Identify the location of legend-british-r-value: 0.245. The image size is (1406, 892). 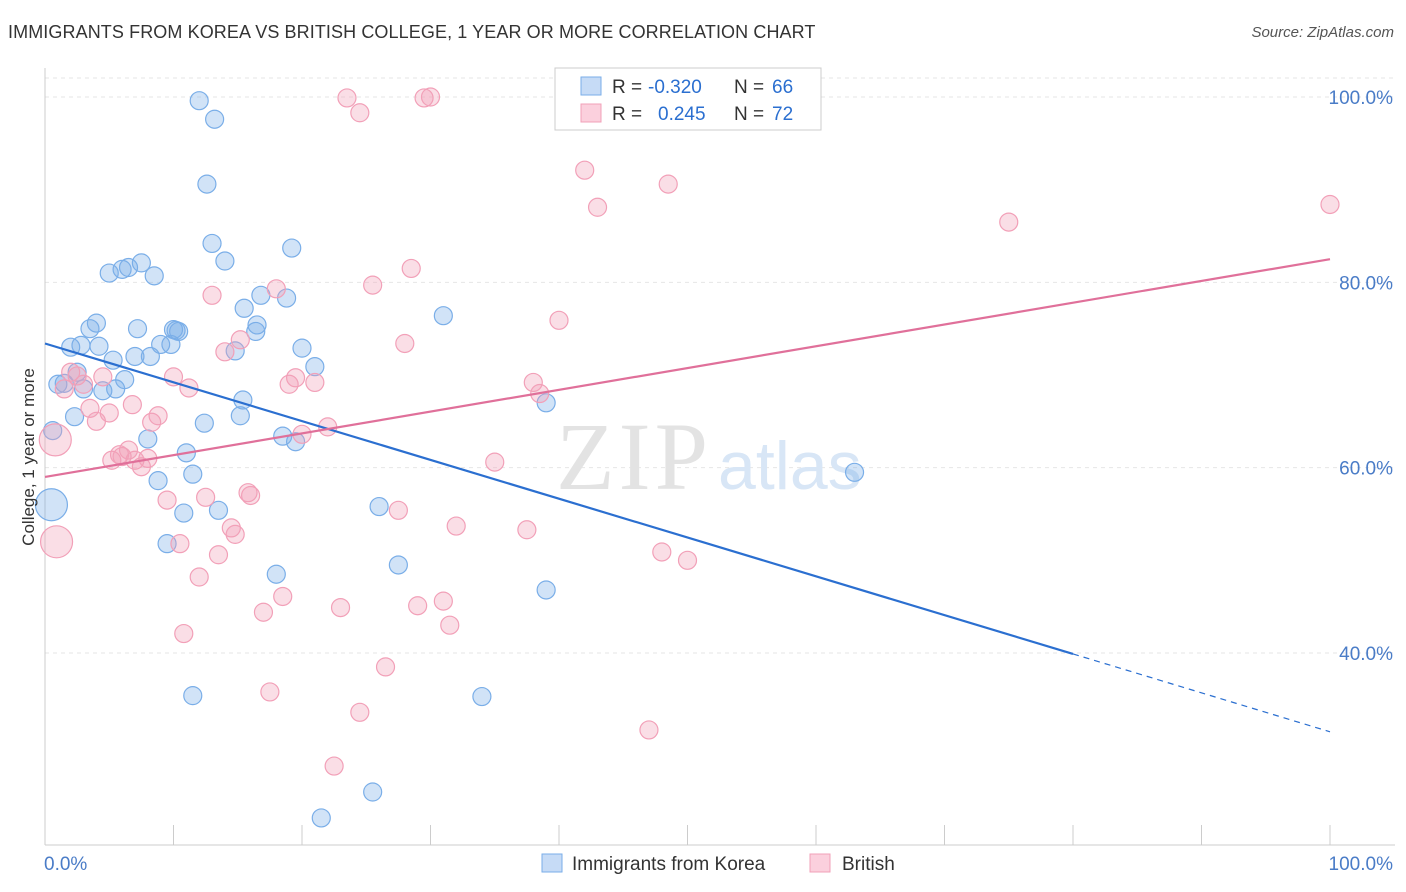
(682, 114).